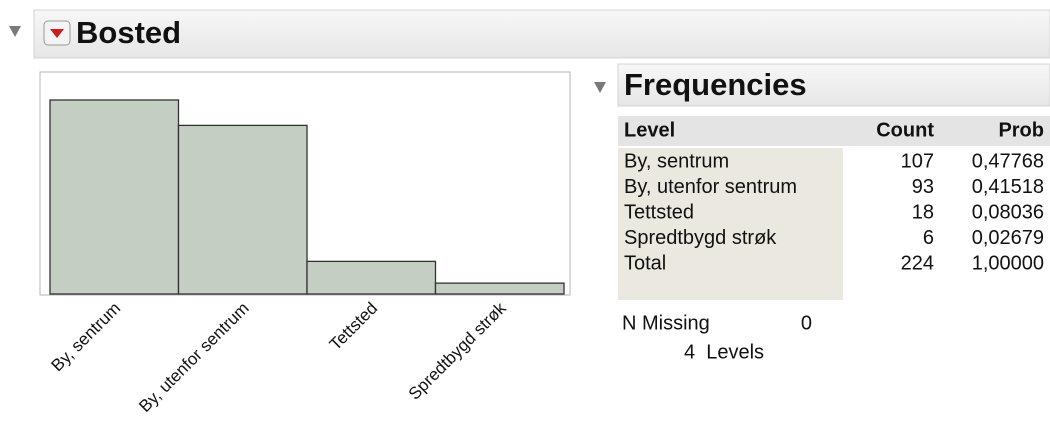  I want to click on frequencies-header, so click(833, 85).